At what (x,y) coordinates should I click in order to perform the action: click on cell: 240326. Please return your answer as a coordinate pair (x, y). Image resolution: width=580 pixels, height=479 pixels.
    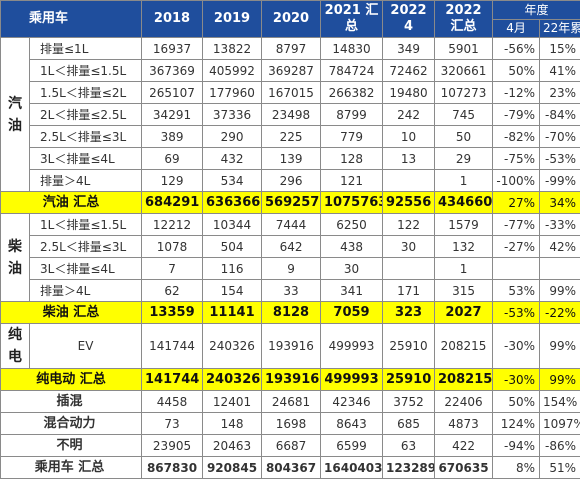
    Looking at the image, I should click on (232, 380).